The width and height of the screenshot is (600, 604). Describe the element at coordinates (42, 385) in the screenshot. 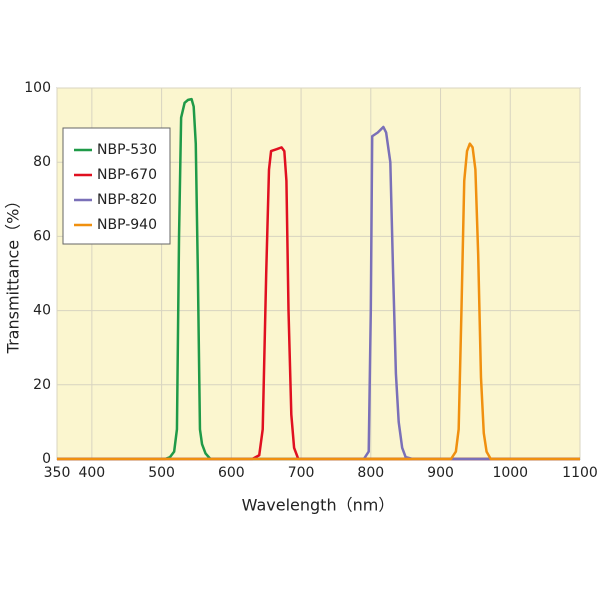

I see `y-tick-label: 20` at that location.